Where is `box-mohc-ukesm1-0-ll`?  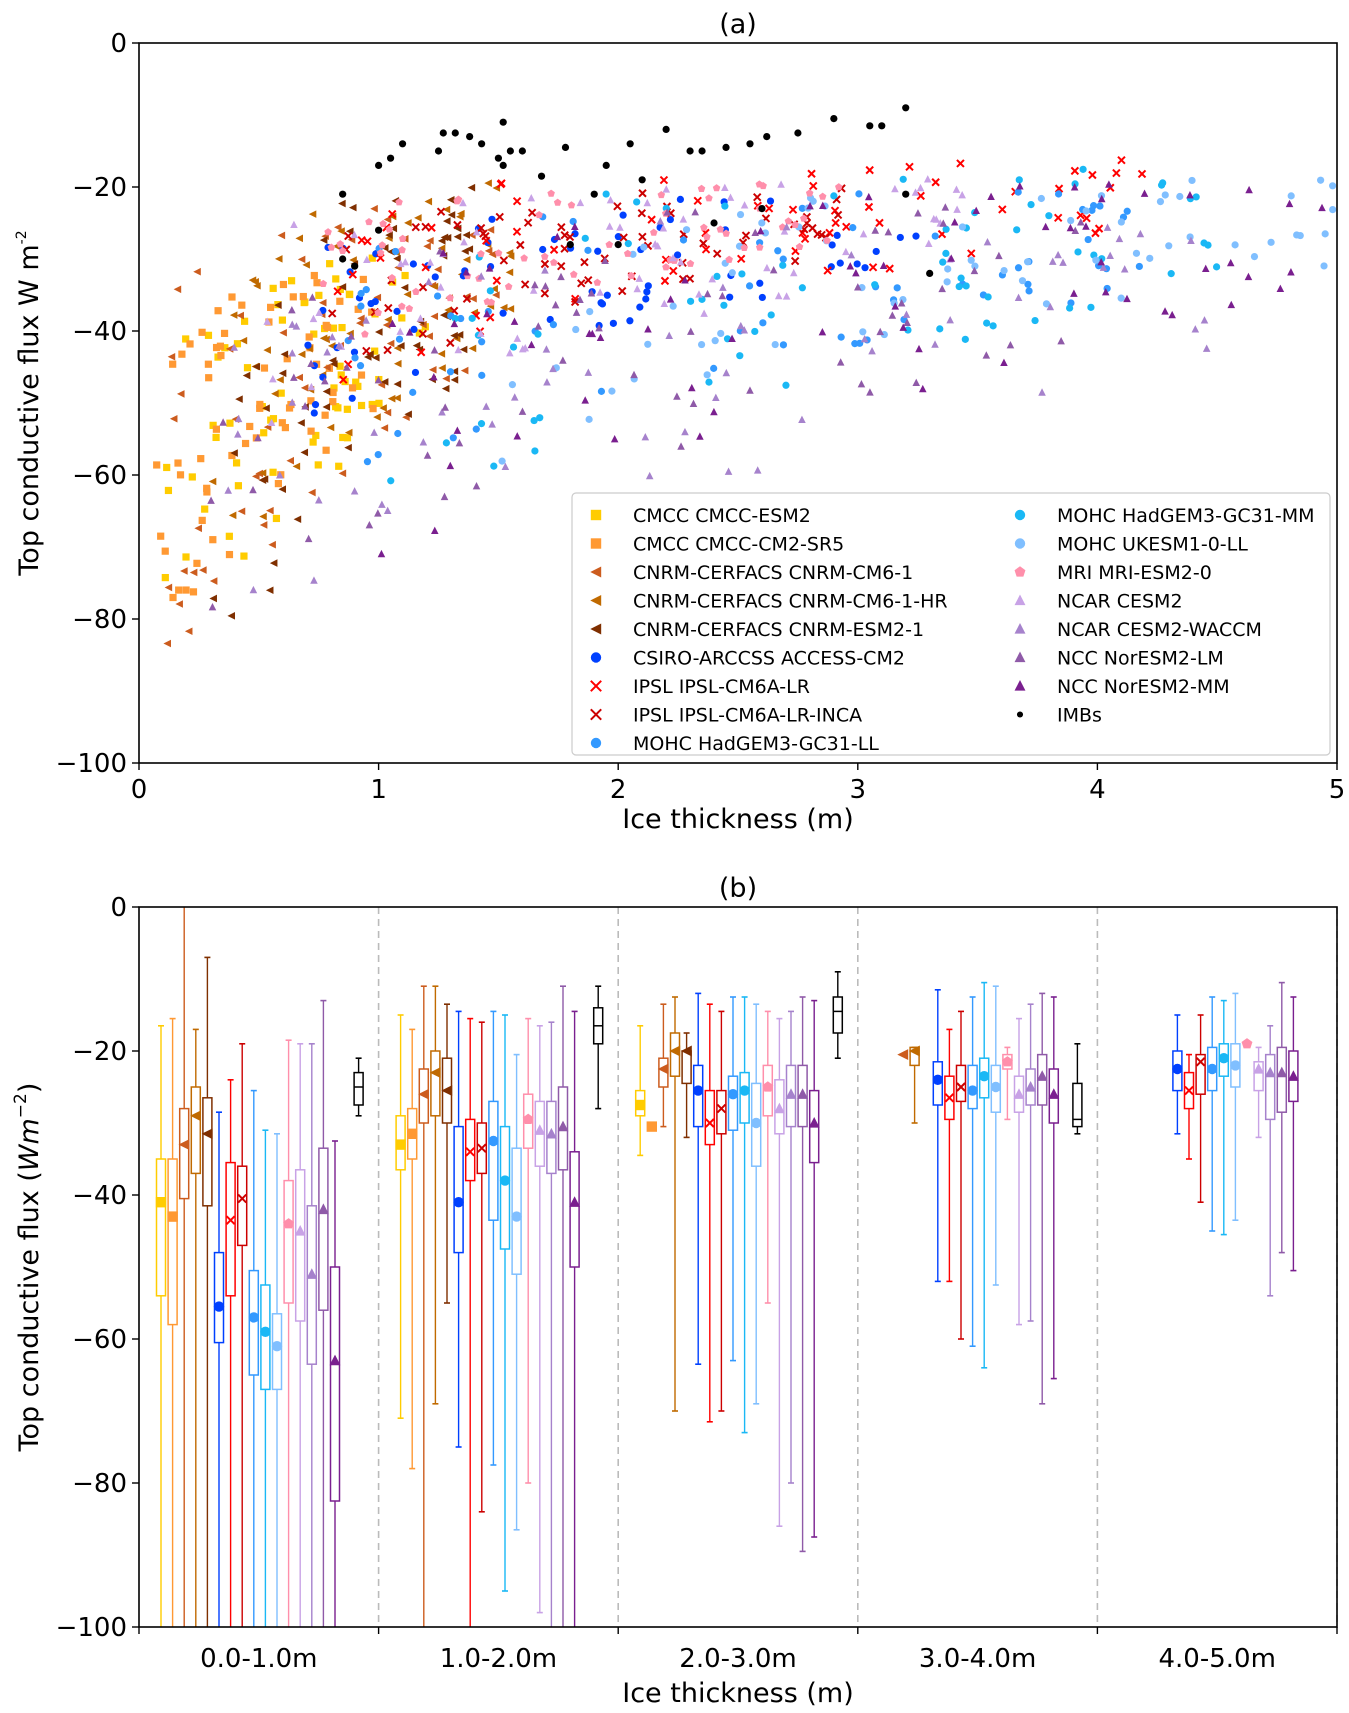
box-mohc-ukesm1-0-ll is located at coordinates (516, 1292).